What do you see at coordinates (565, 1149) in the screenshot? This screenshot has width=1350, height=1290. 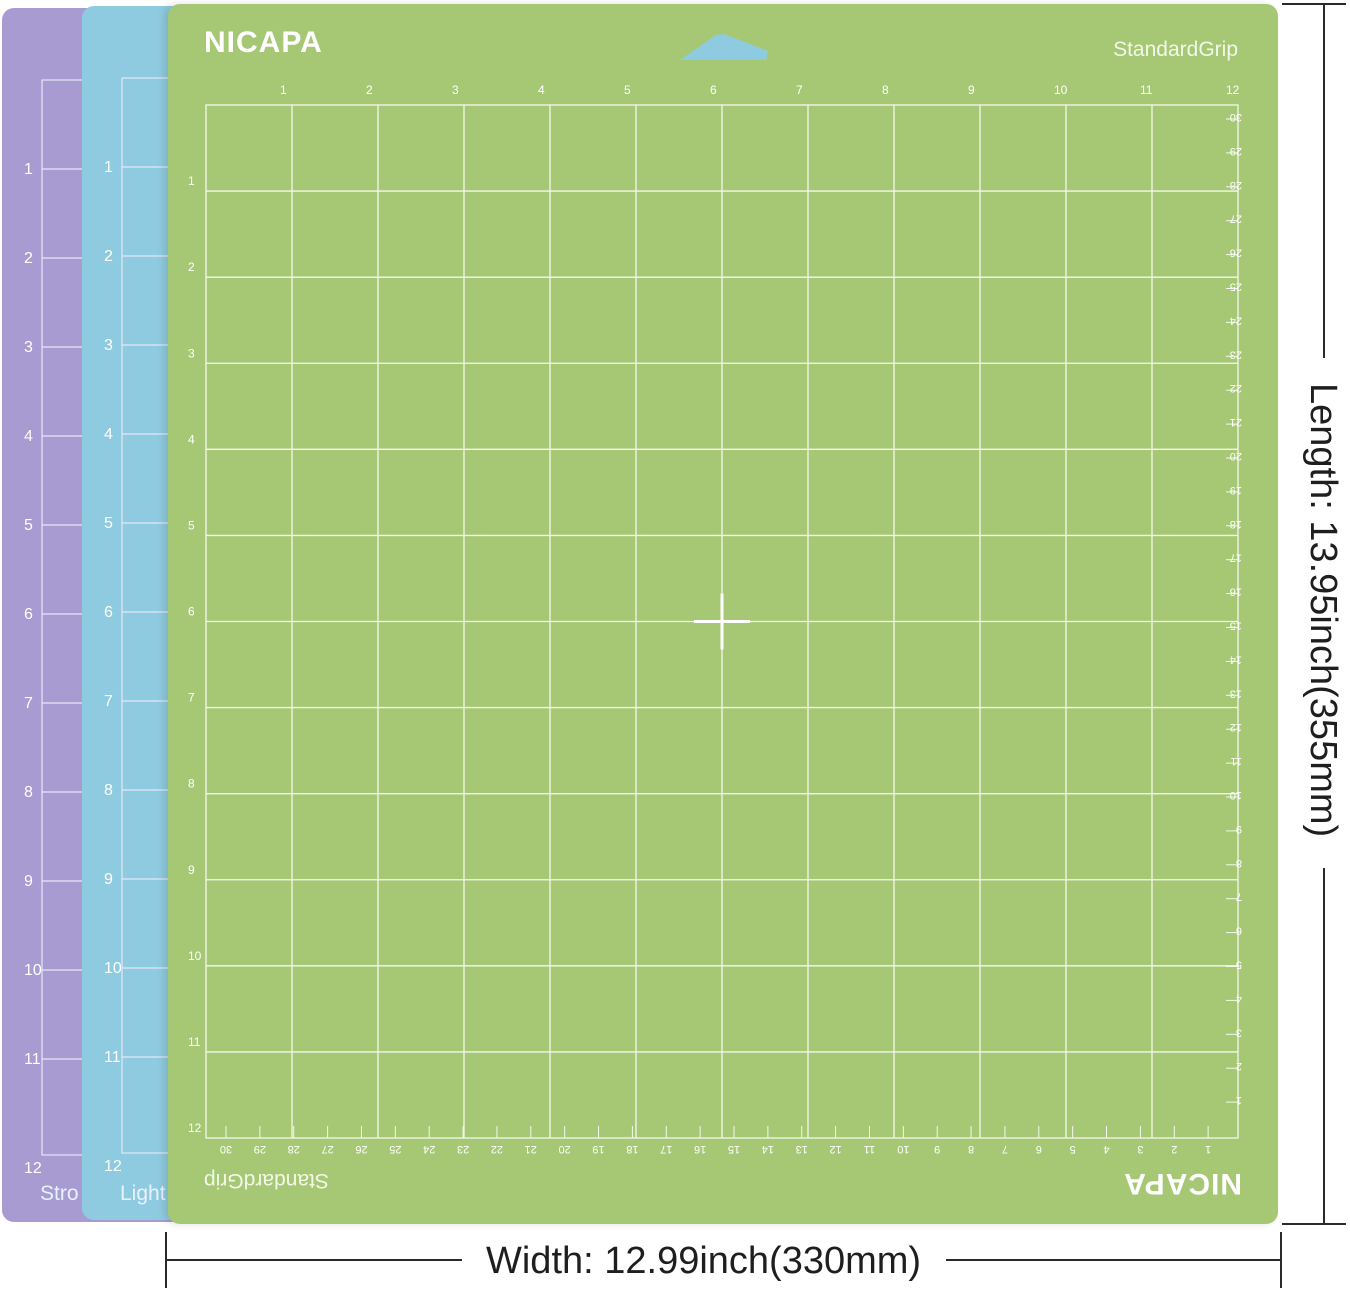 I see `cm-bottom-label: 20` at bounding box center [565, 1149].